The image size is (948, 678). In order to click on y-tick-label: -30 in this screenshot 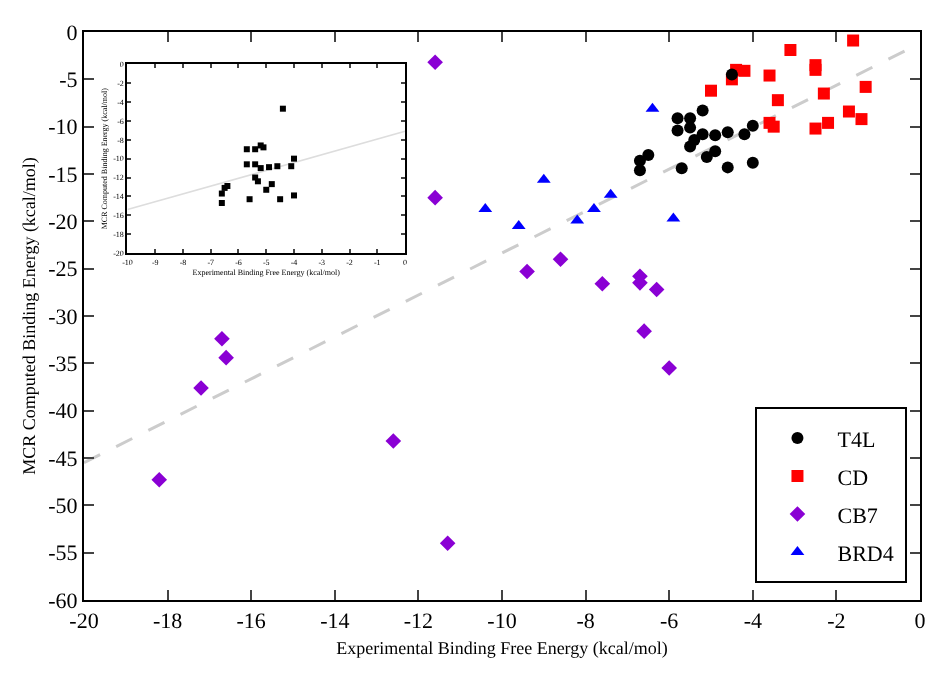, I will do `click(63, 317)`.